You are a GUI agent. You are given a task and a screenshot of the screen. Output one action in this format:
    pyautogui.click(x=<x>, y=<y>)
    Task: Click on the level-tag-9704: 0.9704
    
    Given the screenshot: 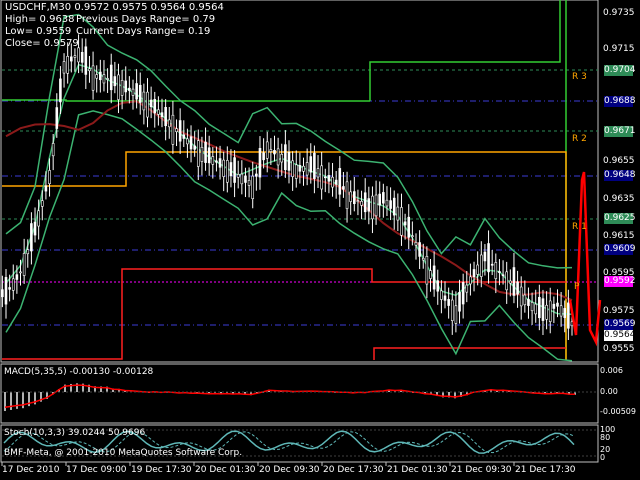 What is the action you would take?
    pyautogui.click(x=620, y=70)
    